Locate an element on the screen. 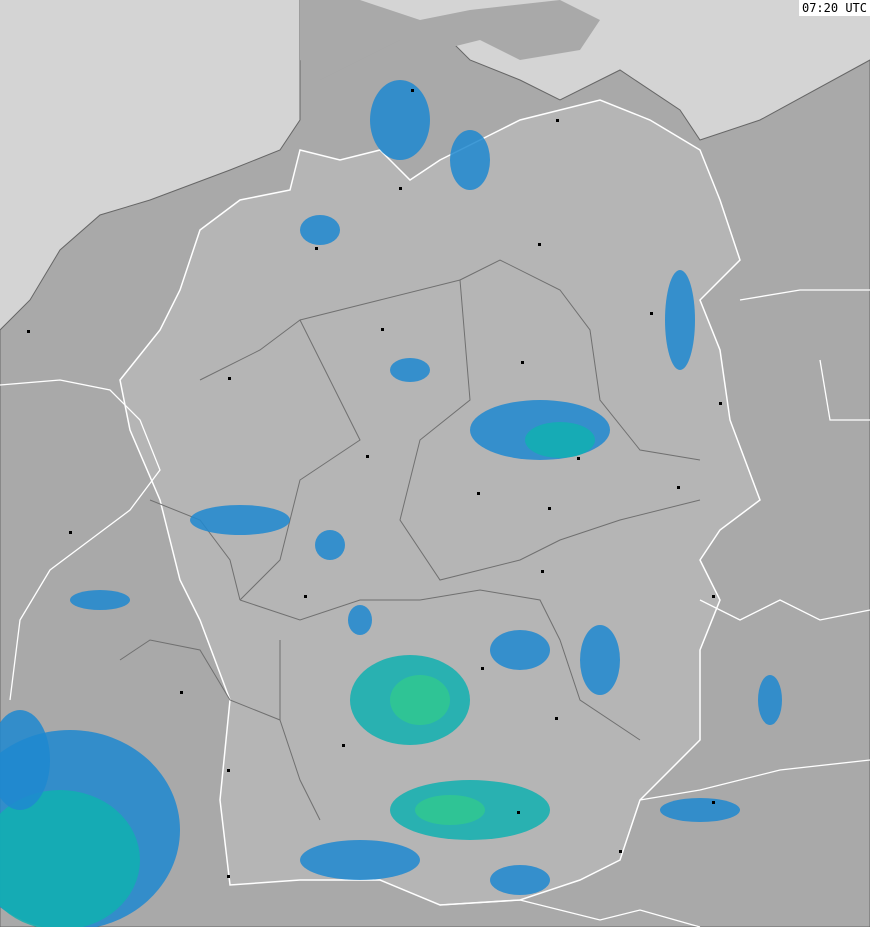 This screenshot has height=927, width=870. denmark is located at coordinates (450, 40).